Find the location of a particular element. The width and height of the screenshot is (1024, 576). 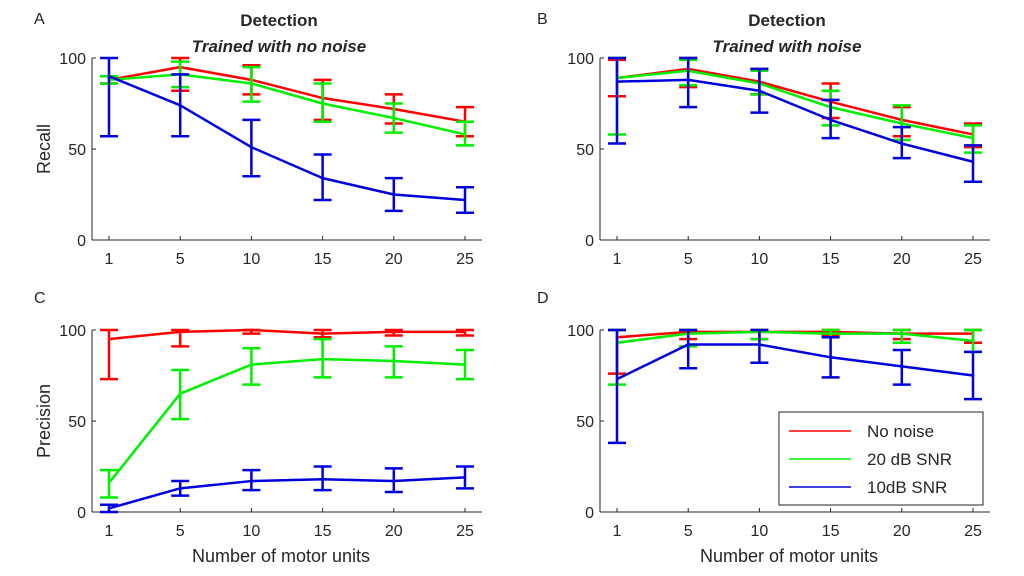

legend-label: 10dB SNR is located at coordinates (907, 487).